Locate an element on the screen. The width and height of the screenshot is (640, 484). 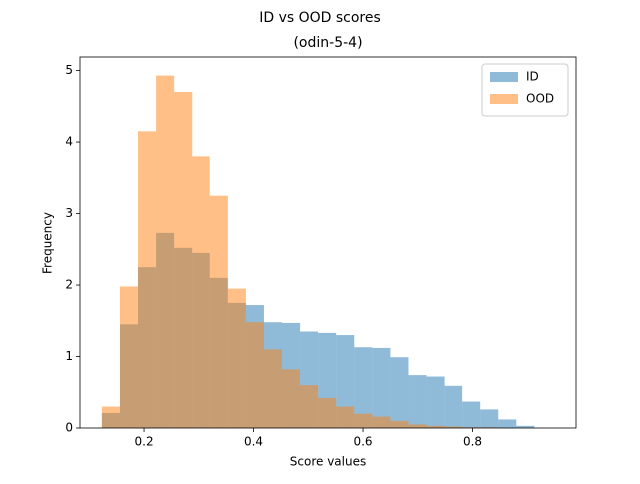
y-tick-label: 0 is located at coordinates (69, 428).